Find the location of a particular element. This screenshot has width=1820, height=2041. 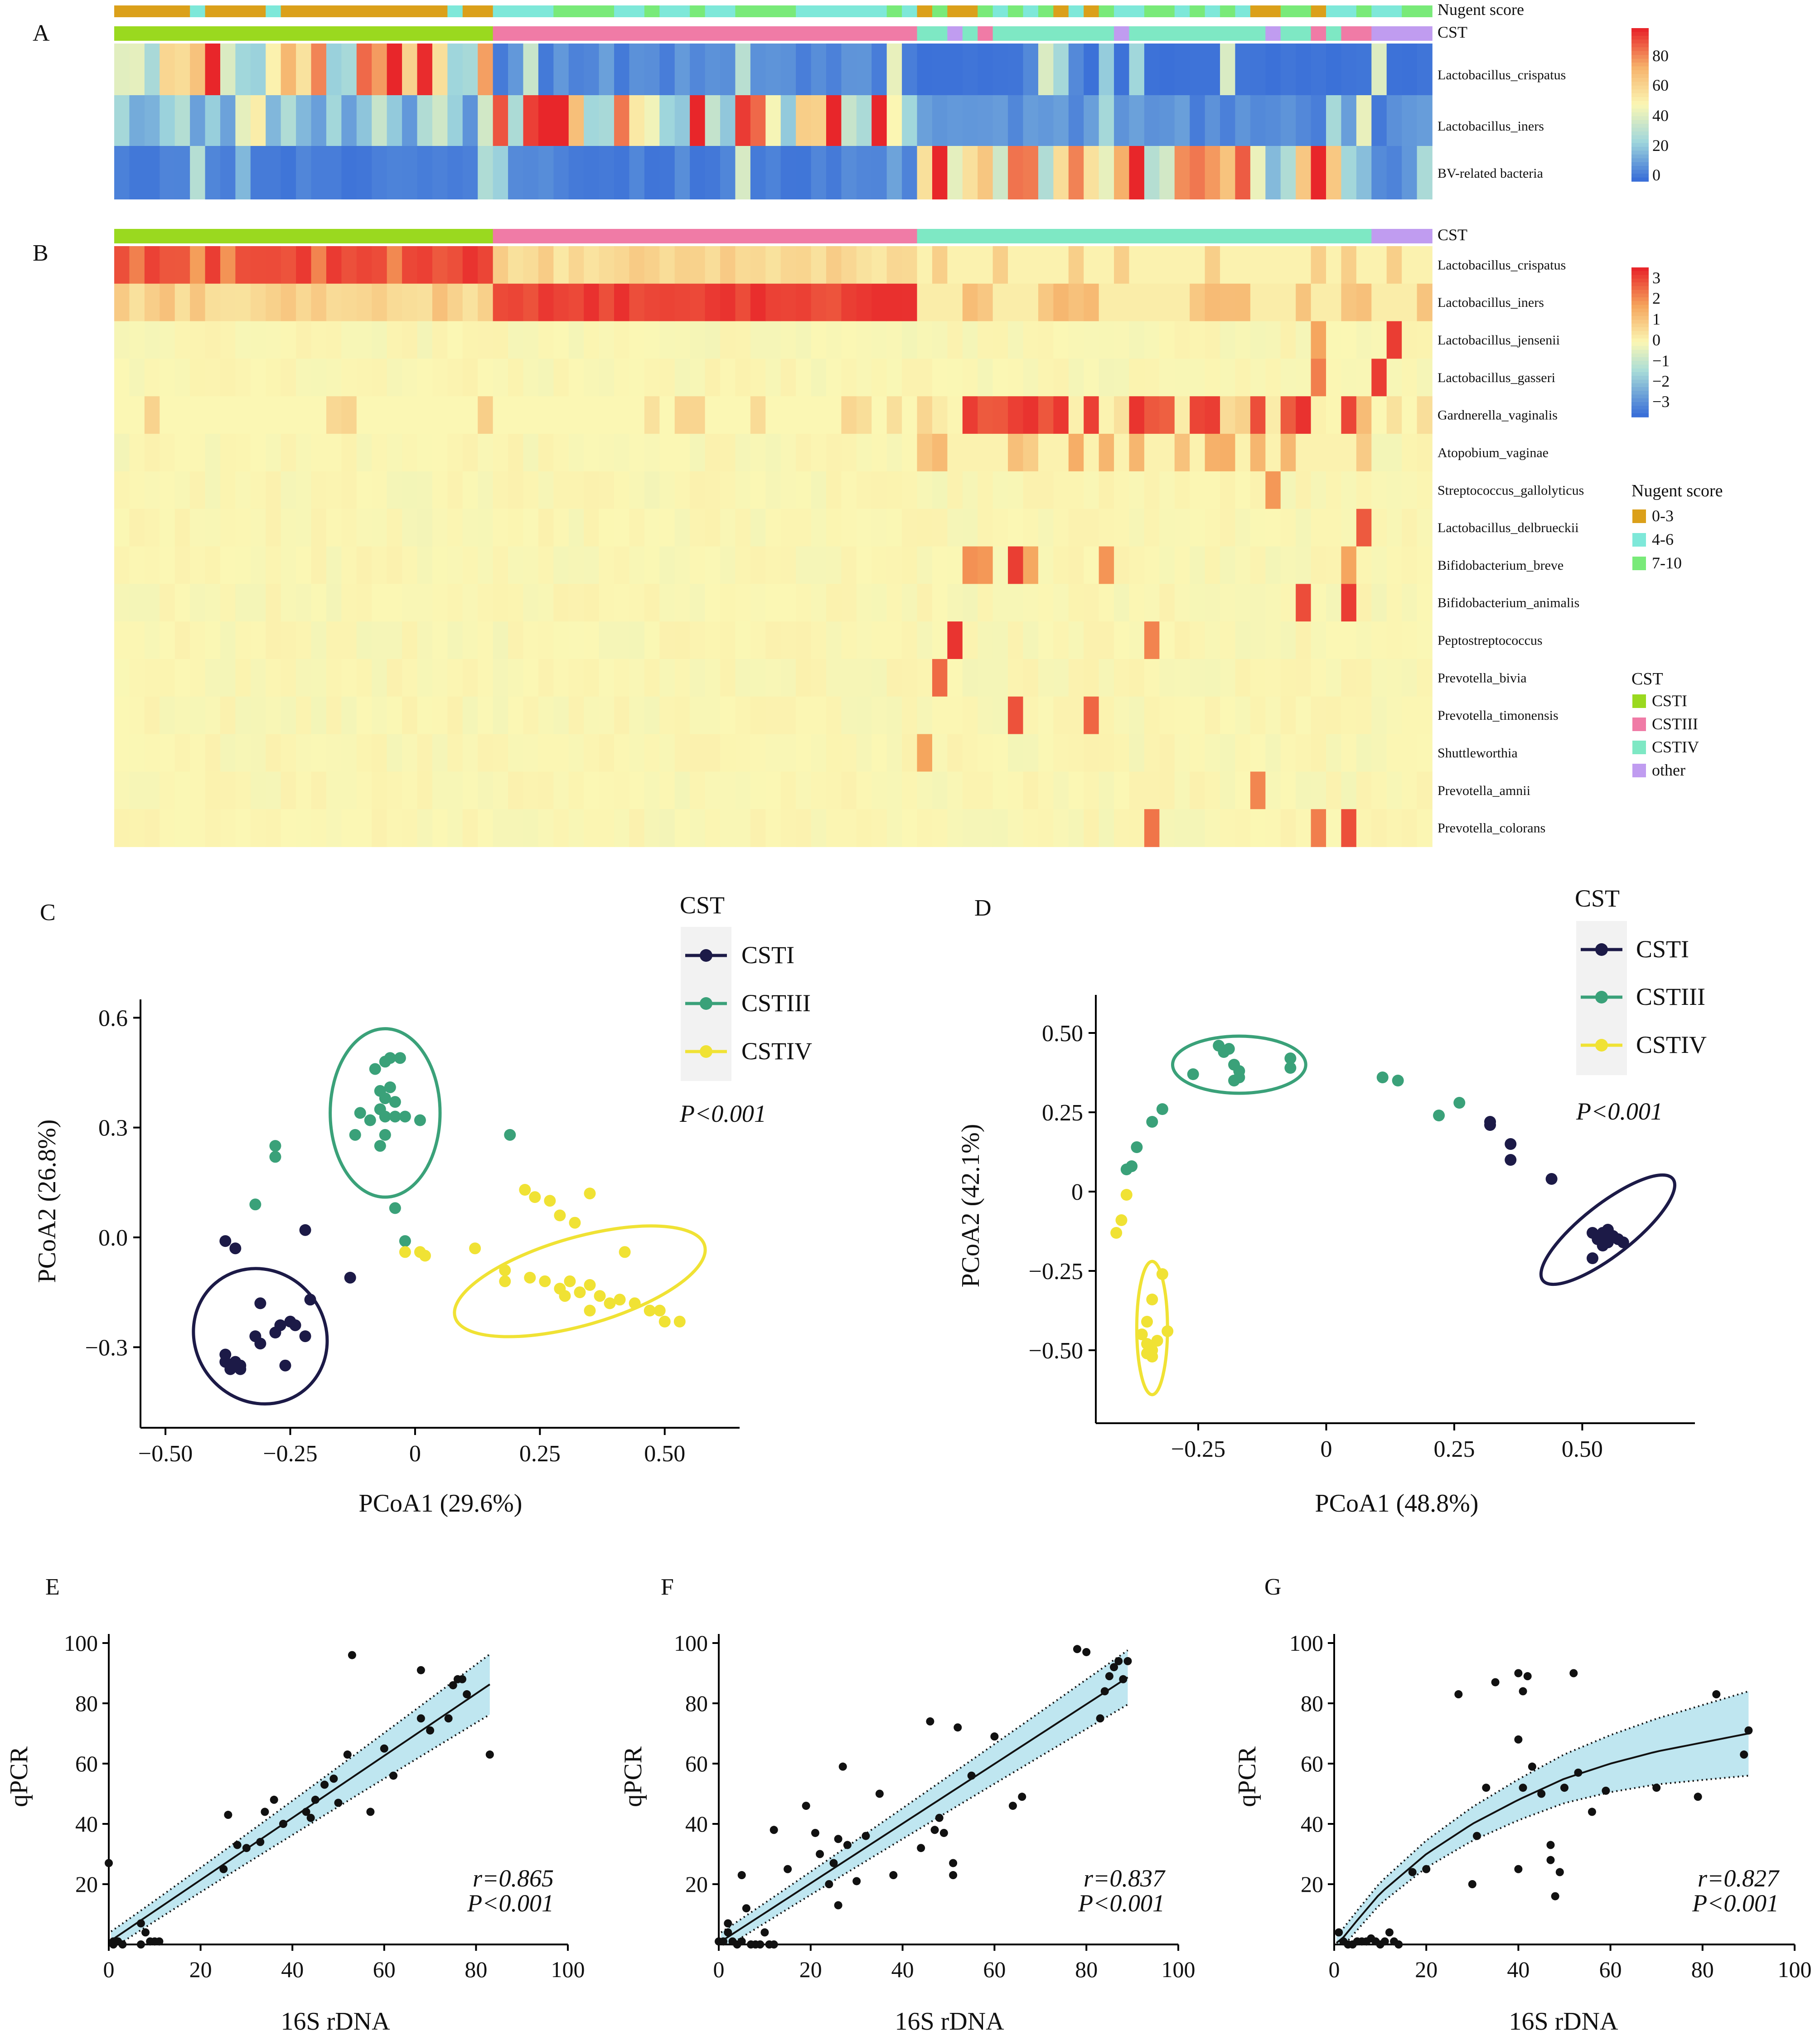

pcoa-d-y-tick-label: 0.25 is located at coordinates (1063, 1113).